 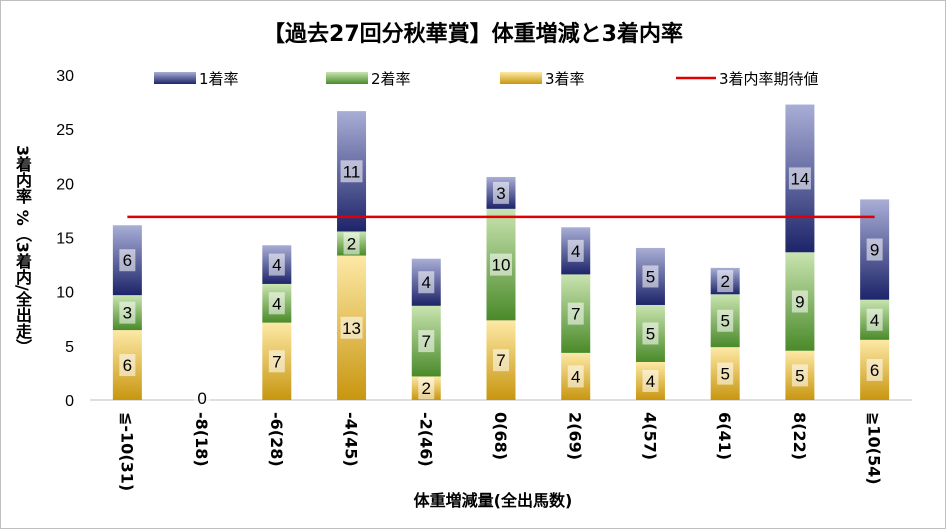 I want to click on category-label: -8(18), so click(x=201, y=439).